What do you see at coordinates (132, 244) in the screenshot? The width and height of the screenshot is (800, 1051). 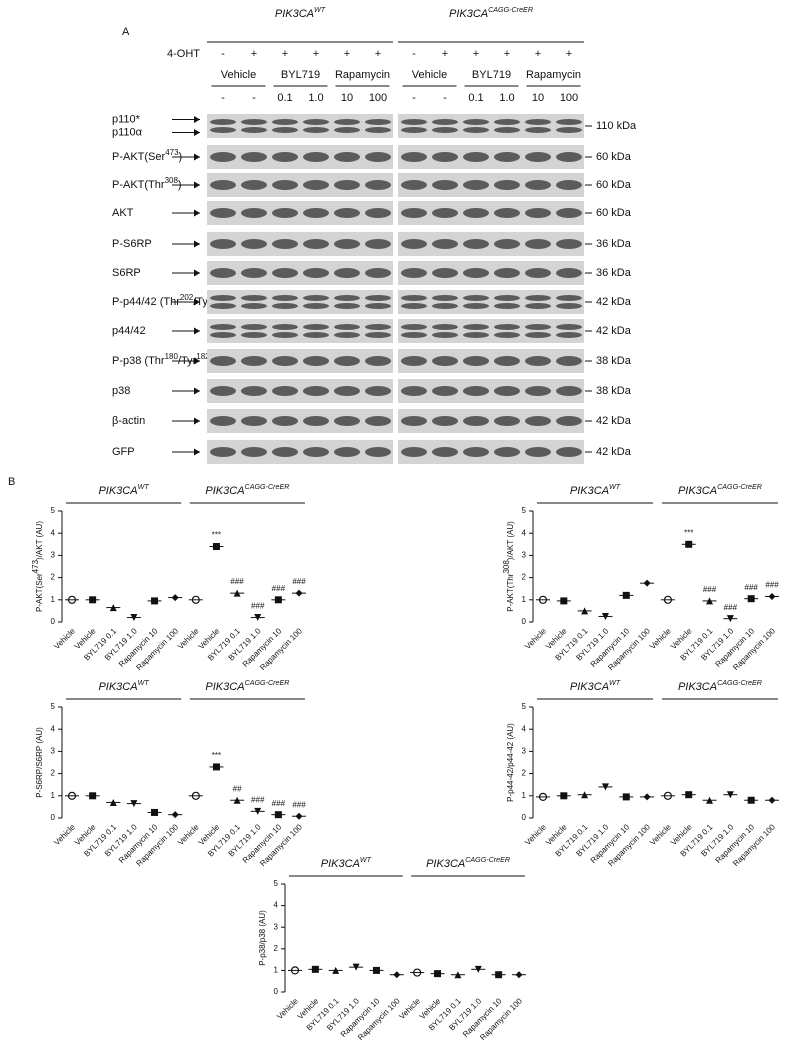 I see `row-label: P-S6RP` at bounding box center [132, 244].